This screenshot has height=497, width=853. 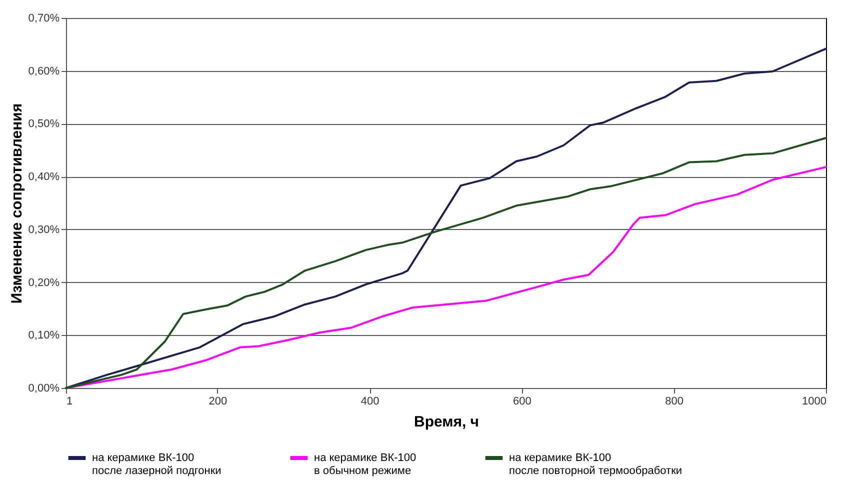 What do you see at coordinates (674, 402) in the screenshot?
I see `x-tick-label: 800` at bounding box center [674, 402].